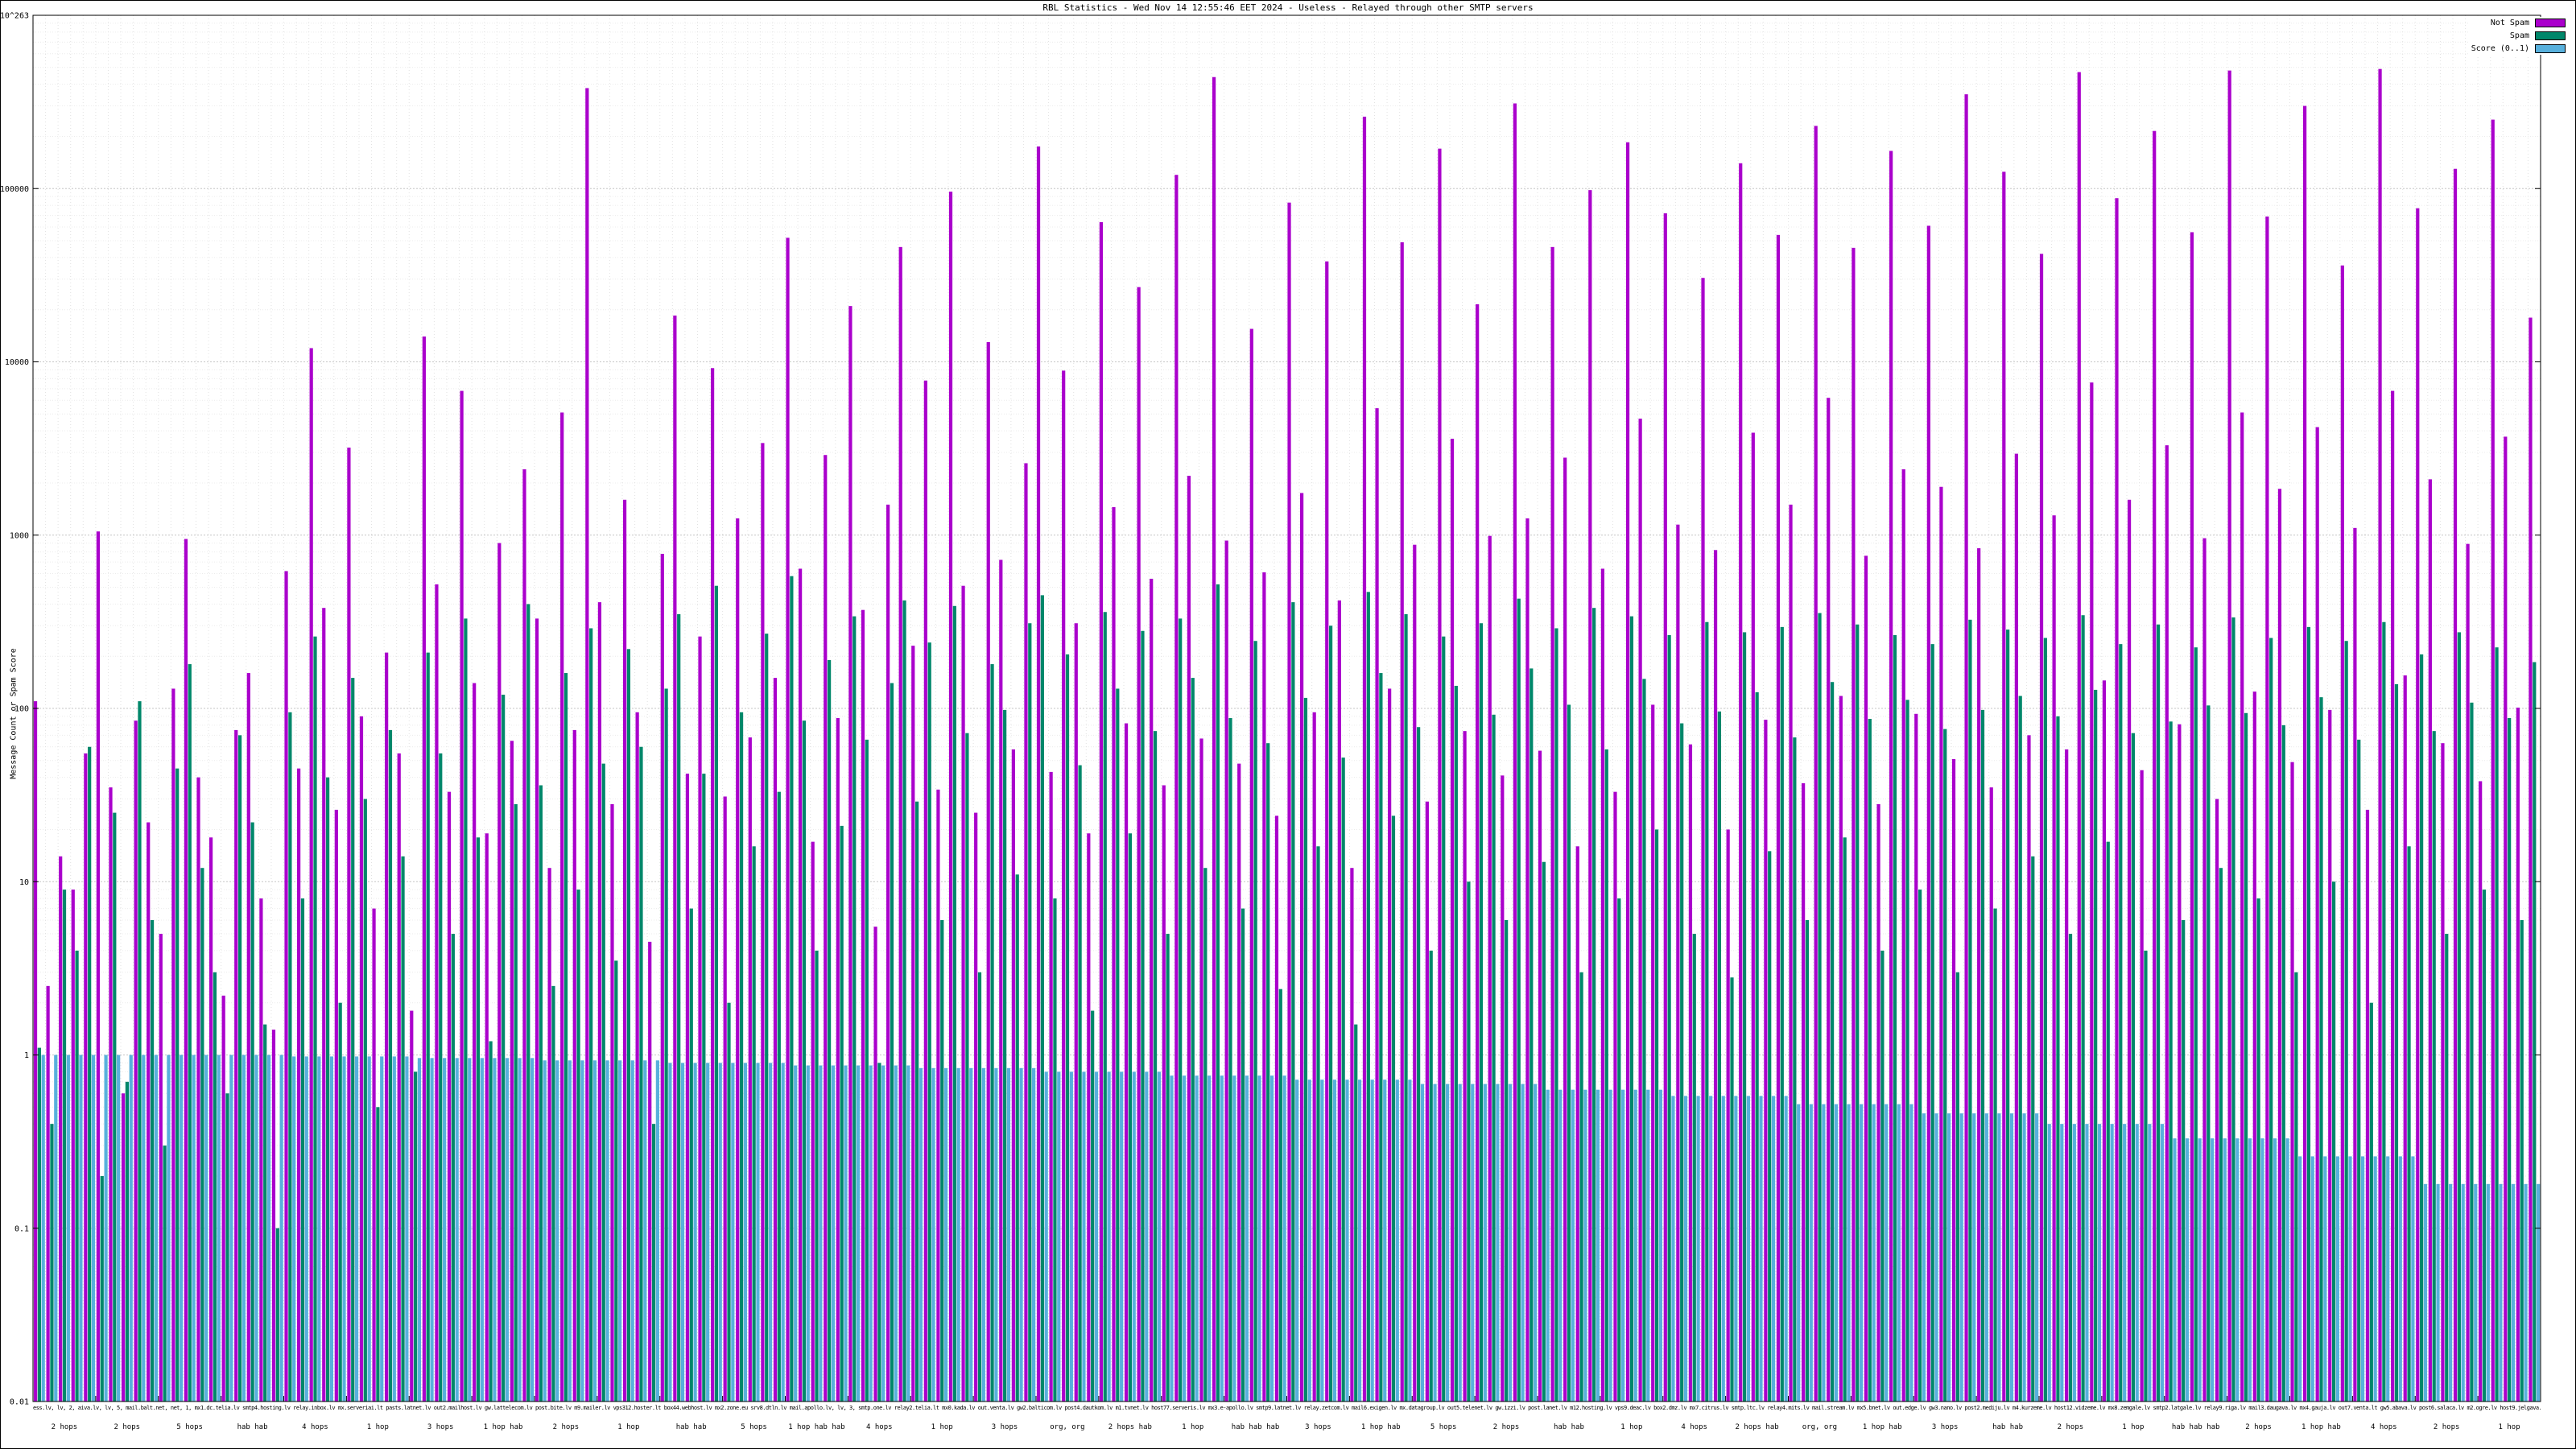 The image size is (2576, 1449). What do you see at coordinates (21, 1228) in the screenshot?
I see `y-tick-label: 0.1` at bounding box center [21, 1228].